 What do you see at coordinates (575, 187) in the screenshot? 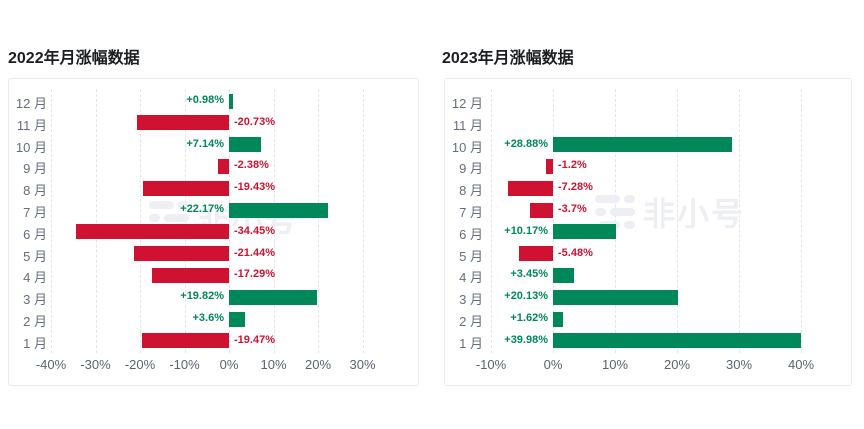
I see `bar-value-label: -7.28%` at bounding box center [575, 187].